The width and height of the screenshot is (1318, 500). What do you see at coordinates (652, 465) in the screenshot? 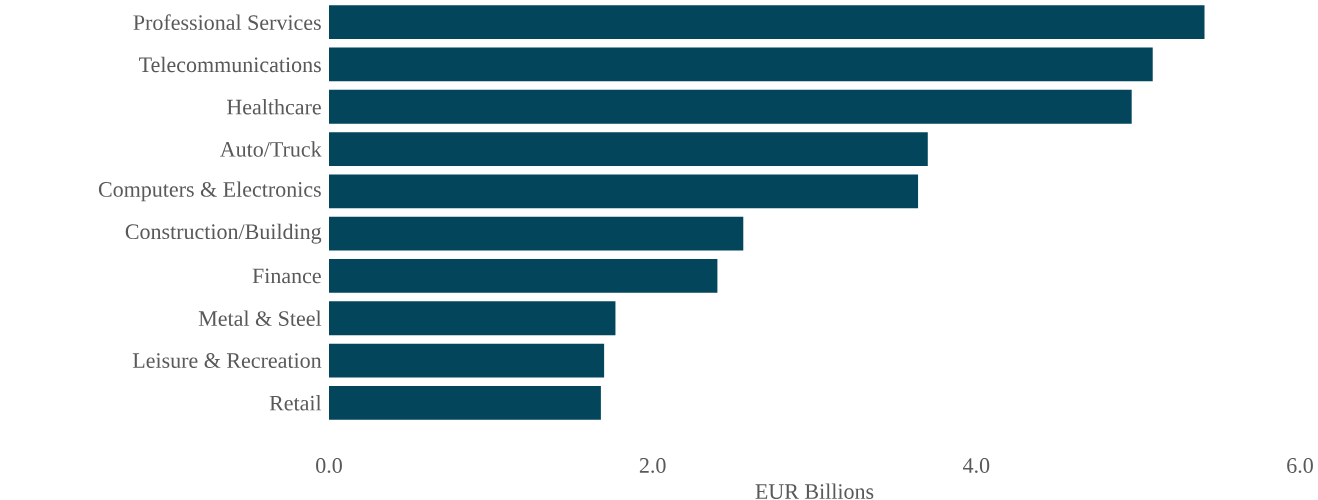
I see `x-tick-label: 2.0` at bounding box center [652, 465].